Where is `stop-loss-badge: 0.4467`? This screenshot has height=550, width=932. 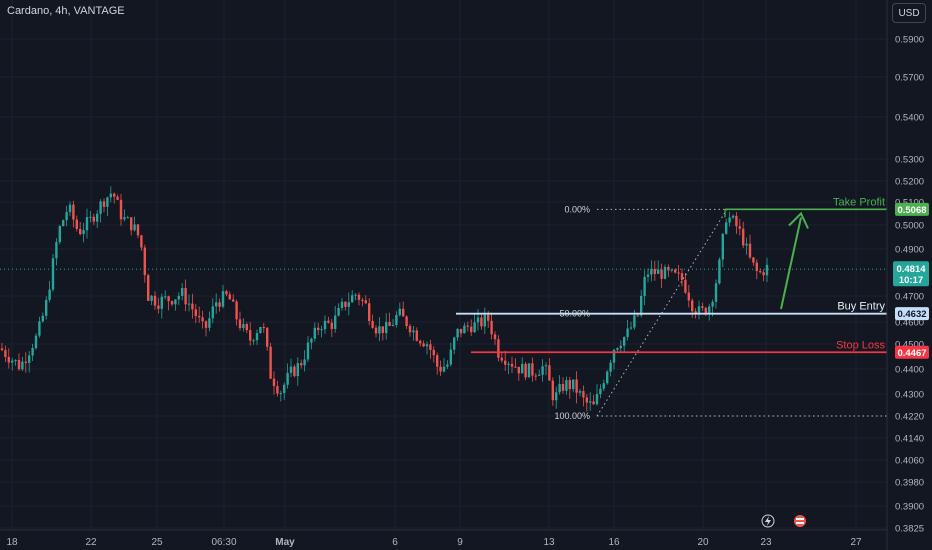 stop-loss-badge: 0.4467 is located at coordinates (912, 352).